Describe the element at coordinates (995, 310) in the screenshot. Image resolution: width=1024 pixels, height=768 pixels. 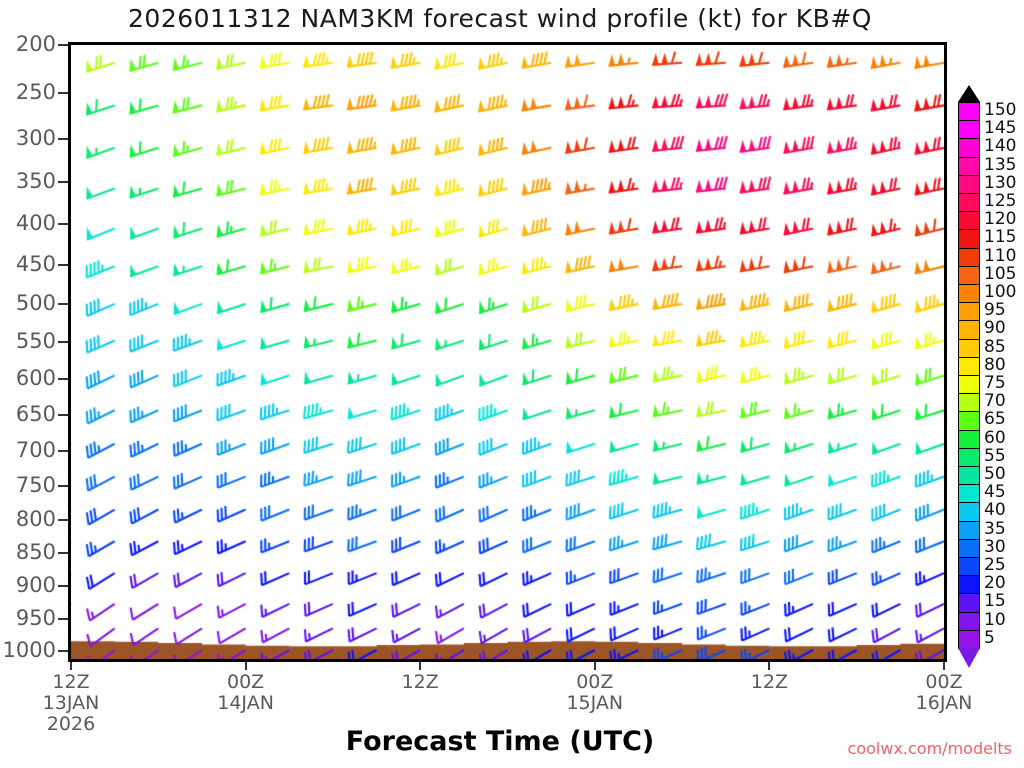
I see `colorbar-tick-label: 95` at that location.